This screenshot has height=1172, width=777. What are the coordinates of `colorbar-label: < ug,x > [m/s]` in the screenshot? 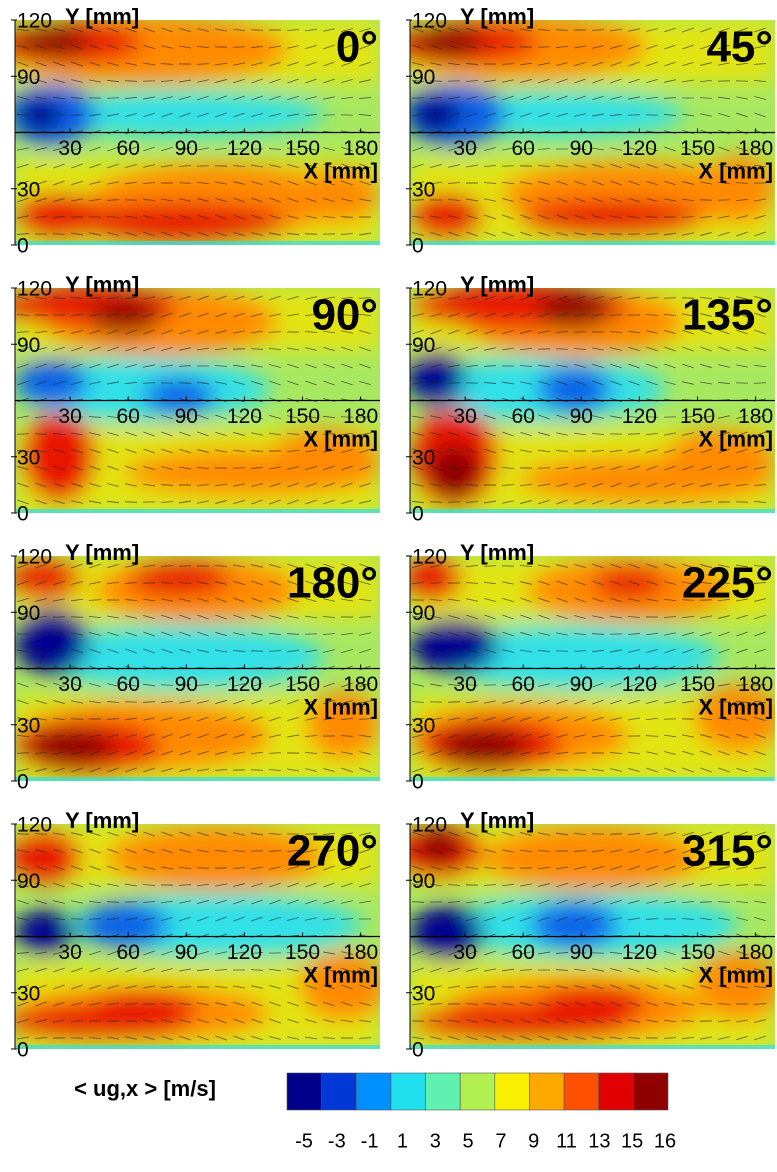 It's located at (145, 1088).